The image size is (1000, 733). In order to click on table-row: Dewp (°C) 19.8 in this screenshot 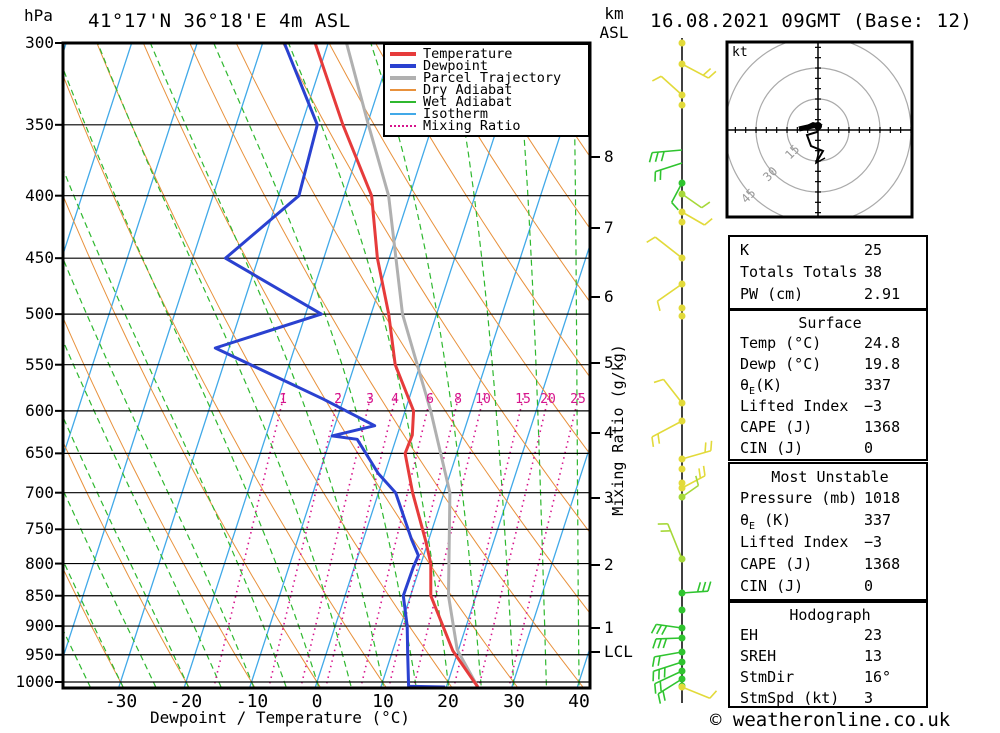, I will do `click(830, 364)`.